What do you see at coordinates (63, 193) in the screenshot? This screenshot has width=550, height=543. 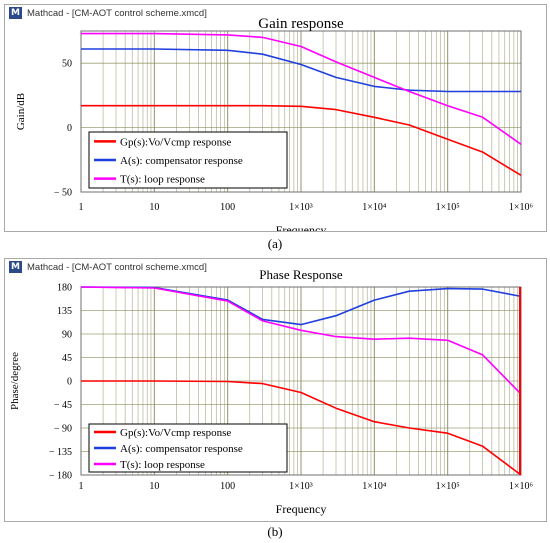 I see `y-tick-label: − 50` at bounding box center [63, 193].